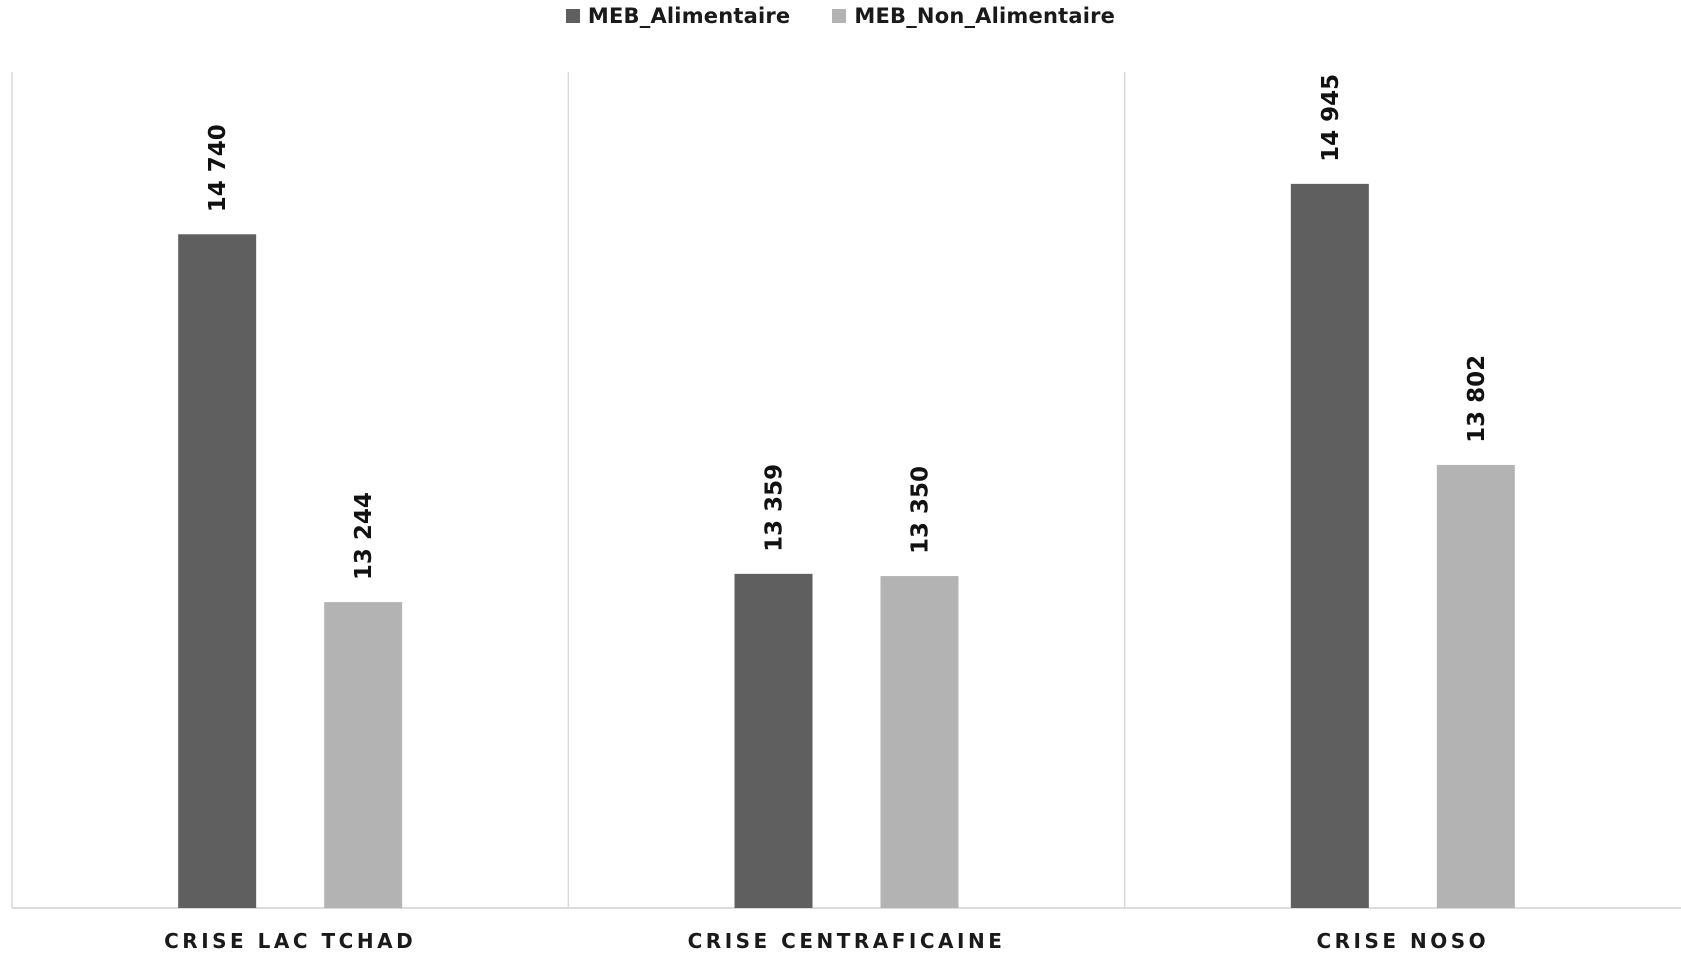  What do you see at coordinates (847, 941) in the screenshot?
I see `x-tick-label: CRISE CENTRAFICAINE` at bounding box center [847, 941].